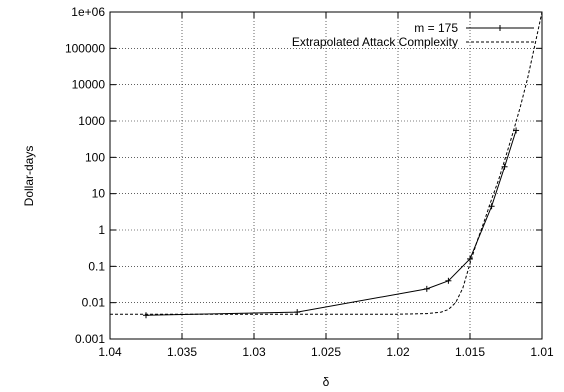 The image size is (564, 392). I want to click on x-tick-label: 1.035, so click(182, 352).